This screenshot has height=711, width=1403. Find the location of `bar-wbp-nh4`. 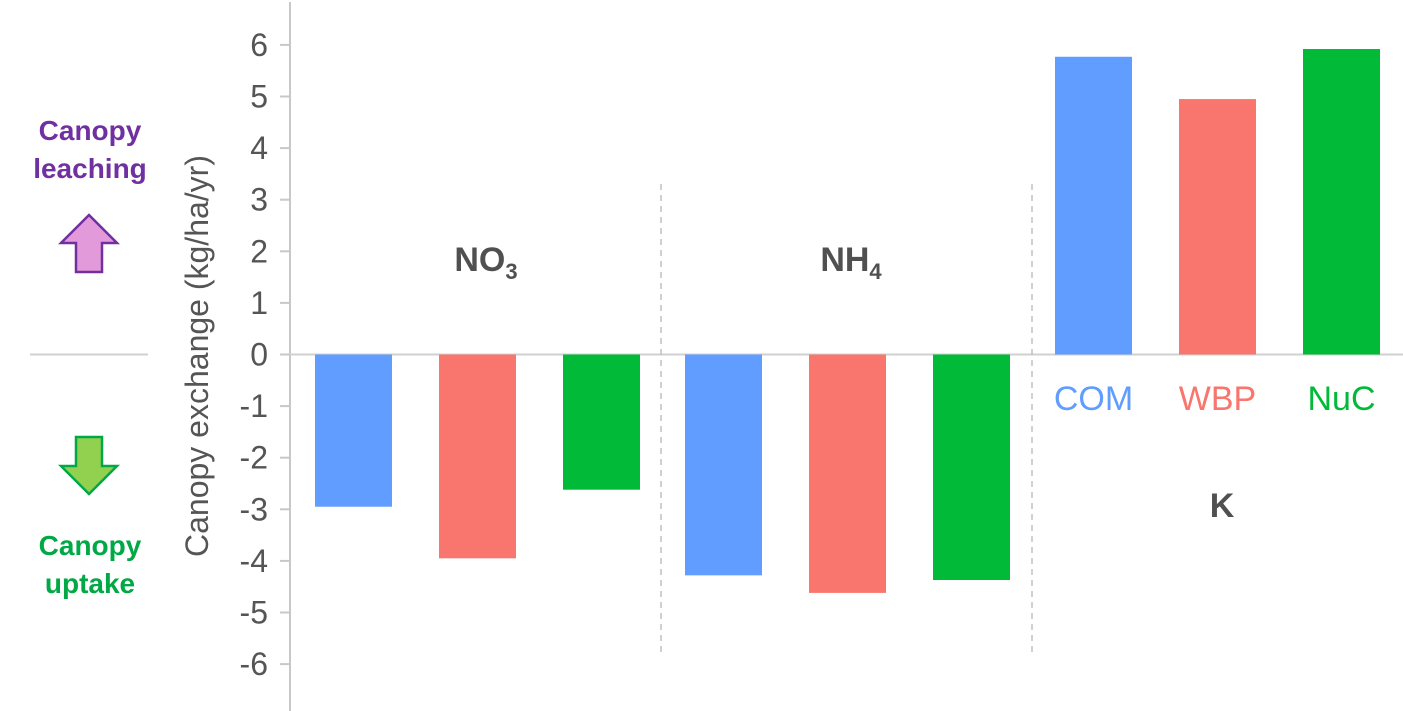

bar-wbp-nh4 is located at coordinates (847, 473).